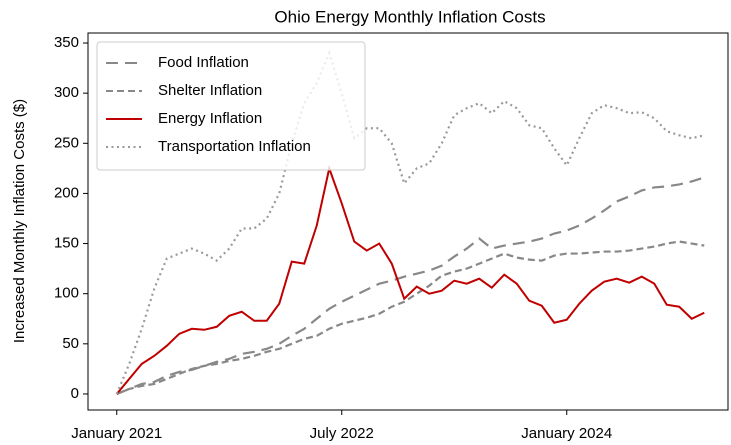 The width and height of the screenshot is (731, 445). I want to click on legend-label: Energy Inflation, so click(210, 118).